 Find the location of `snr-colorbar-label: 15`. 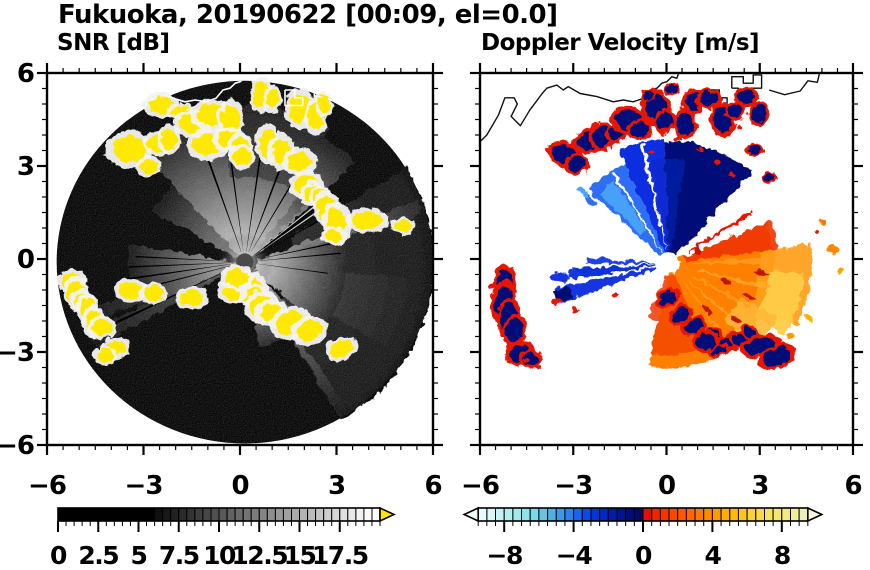

snr-colorbar-label: 15 is located at coordinates (300, 555).